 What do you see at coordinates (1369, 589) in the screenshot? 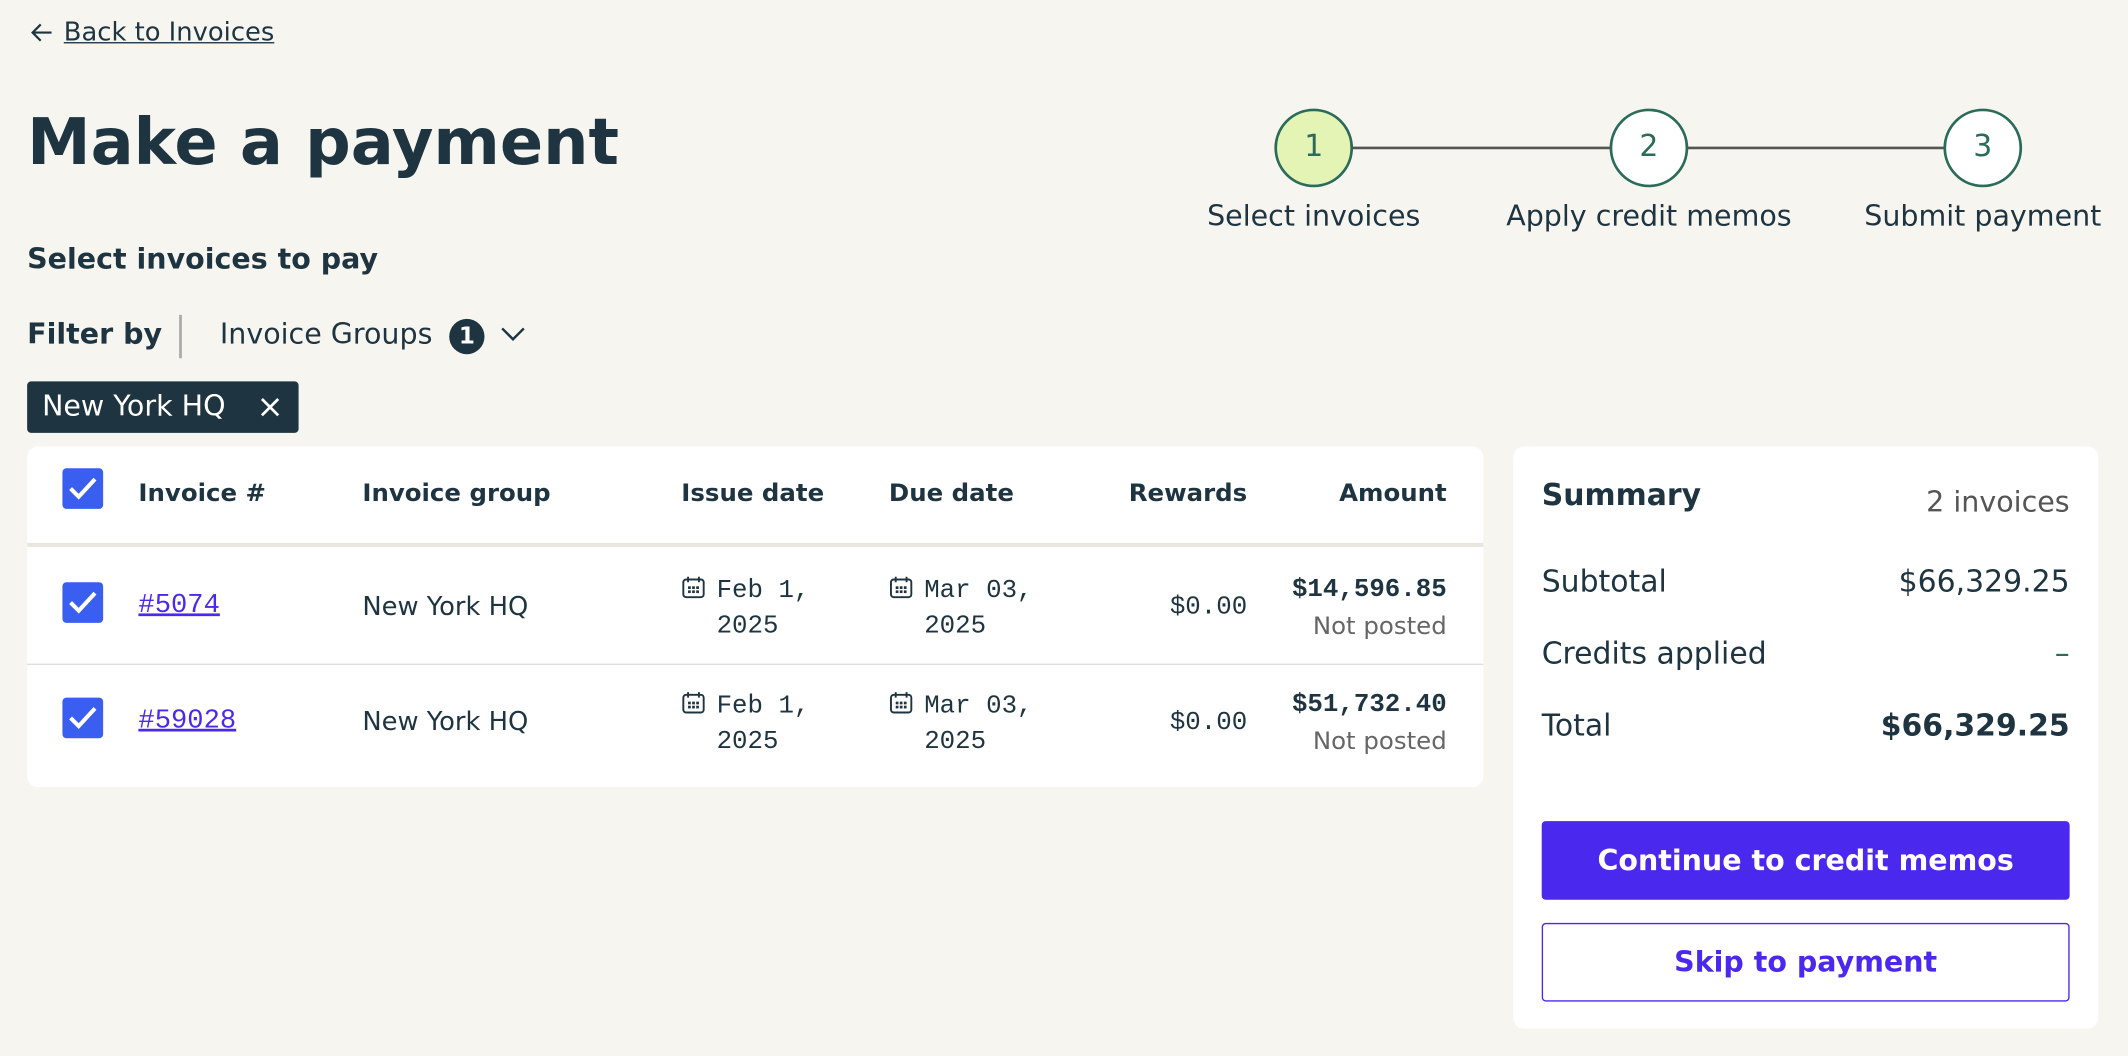
I see `amount: $14,596.85` at bounding box center [1369, 589].